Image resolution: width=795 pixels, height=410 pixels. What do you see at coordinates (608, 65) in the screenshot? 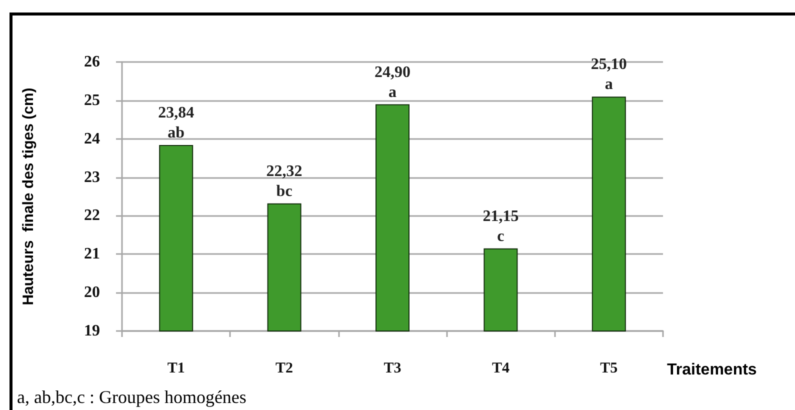
I see `data-label: 25,10` at bounding box center [608, 65].